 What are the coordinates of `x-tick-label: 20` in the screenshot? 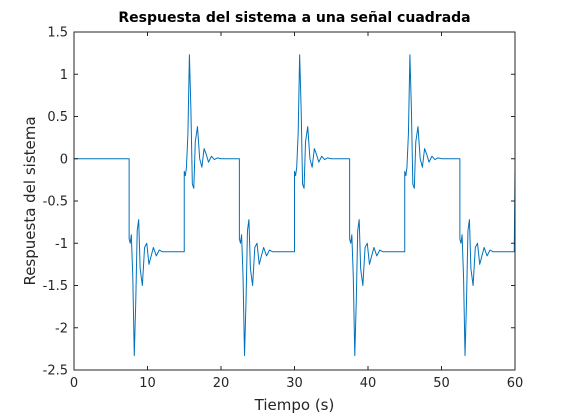 It's located at (221, 383).